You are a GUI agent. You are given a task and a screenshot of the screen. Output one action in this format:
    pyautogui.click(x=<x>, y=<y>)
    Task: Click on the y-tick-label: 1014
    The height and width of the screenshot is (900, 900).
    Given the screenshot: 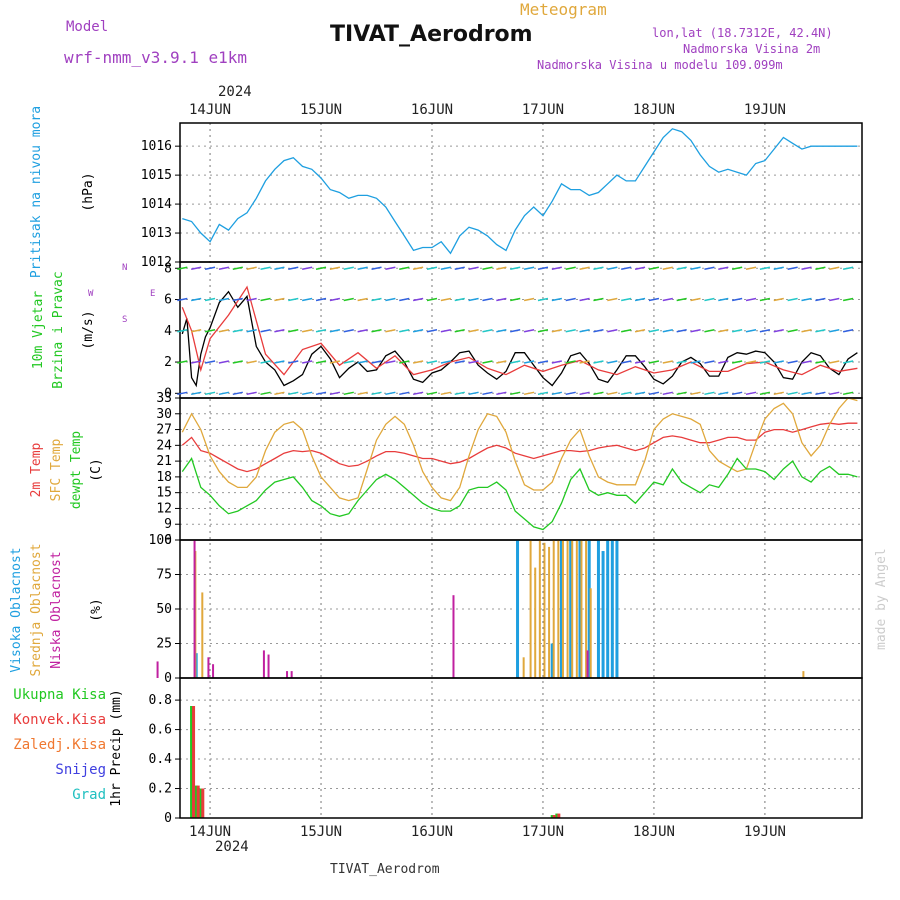 What is the action you would take?
    pyautogui.click(x=156, y=204)
    